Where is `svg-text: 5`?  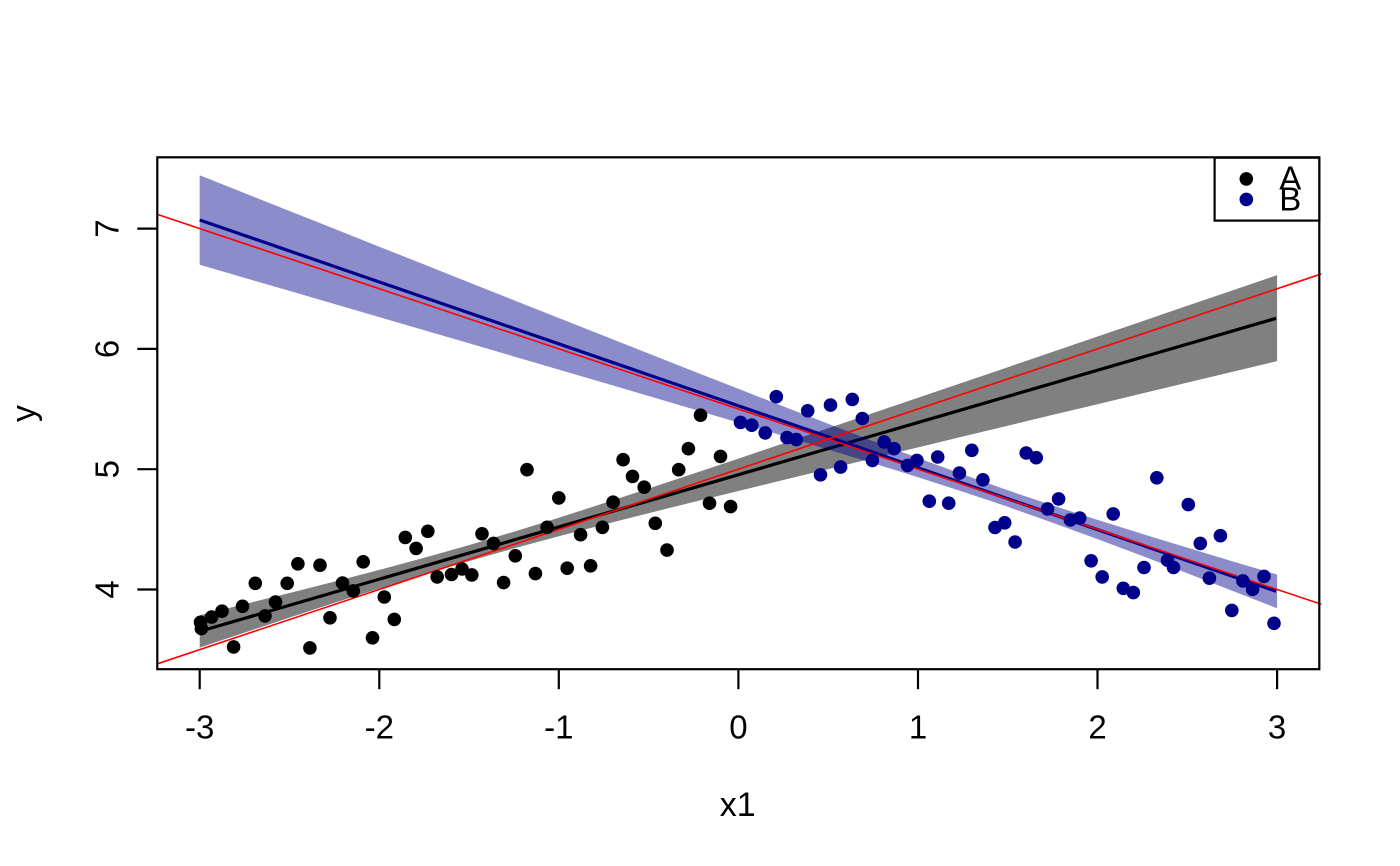
svg-text: 5 is located at coordinates (107, 469).